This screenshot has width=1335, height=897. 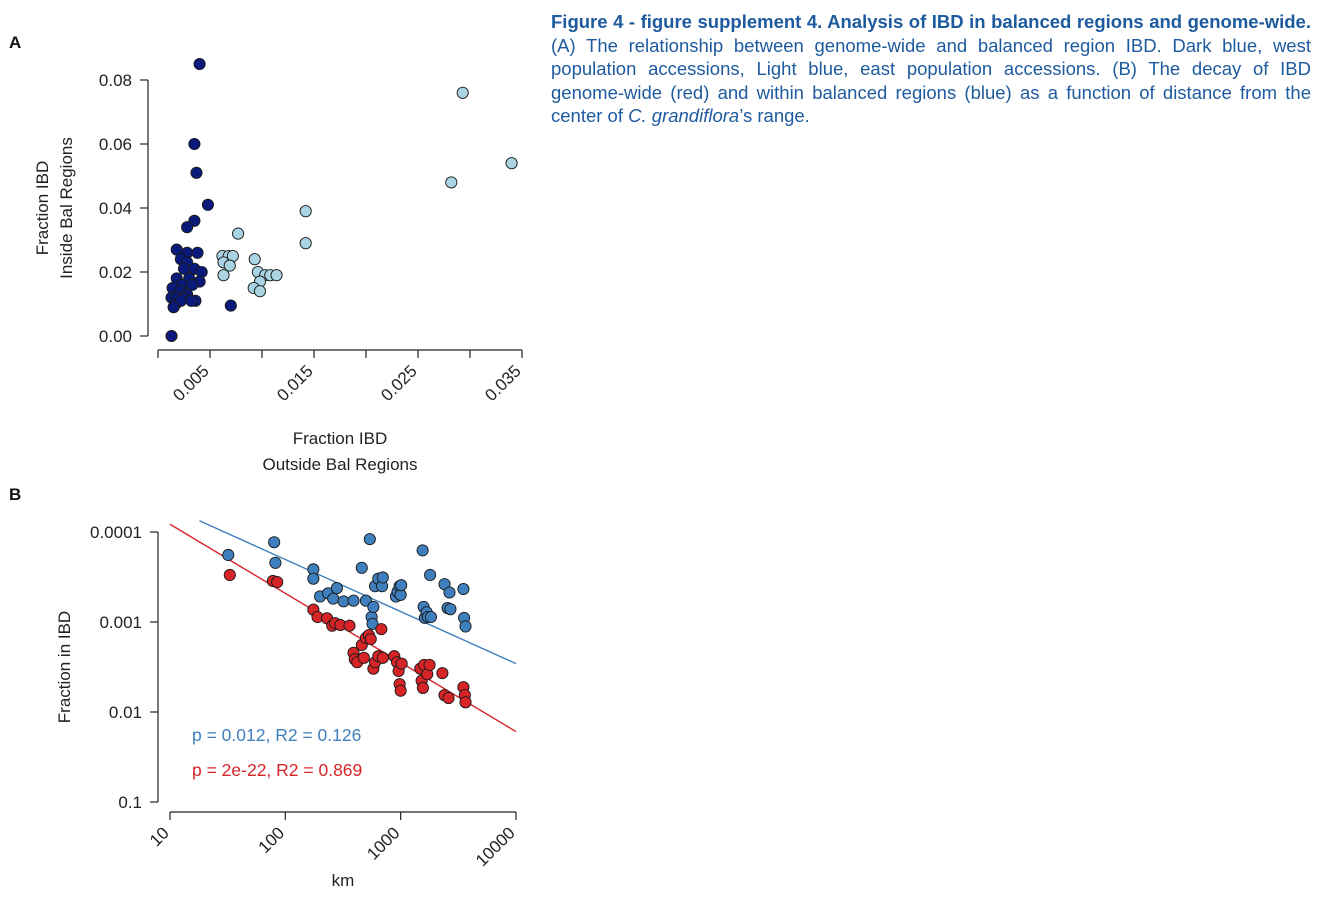 I want to click on y-tick-label: 0.06, so click(x=115, y=144).